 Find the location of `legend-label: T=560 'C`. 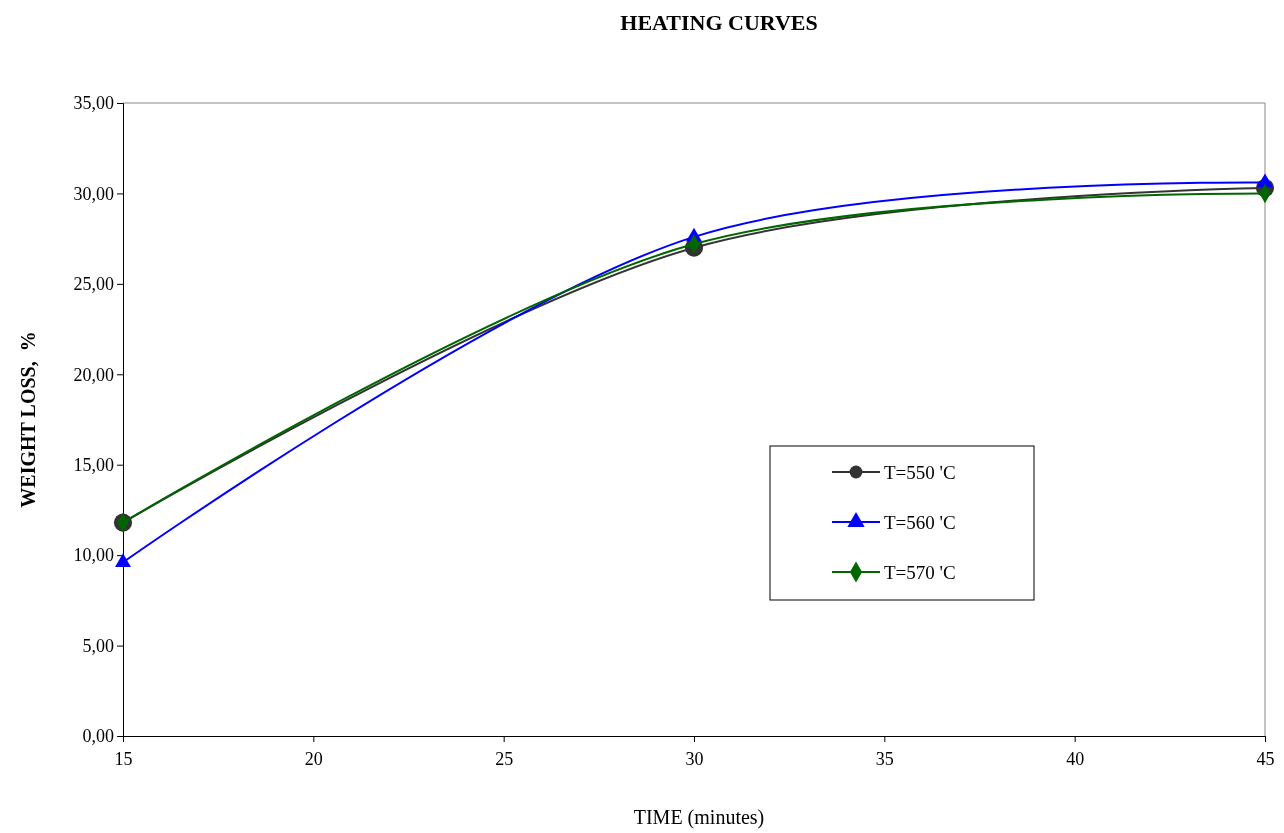

legend-label: T=560 'C is located at coordinates (920, 522).